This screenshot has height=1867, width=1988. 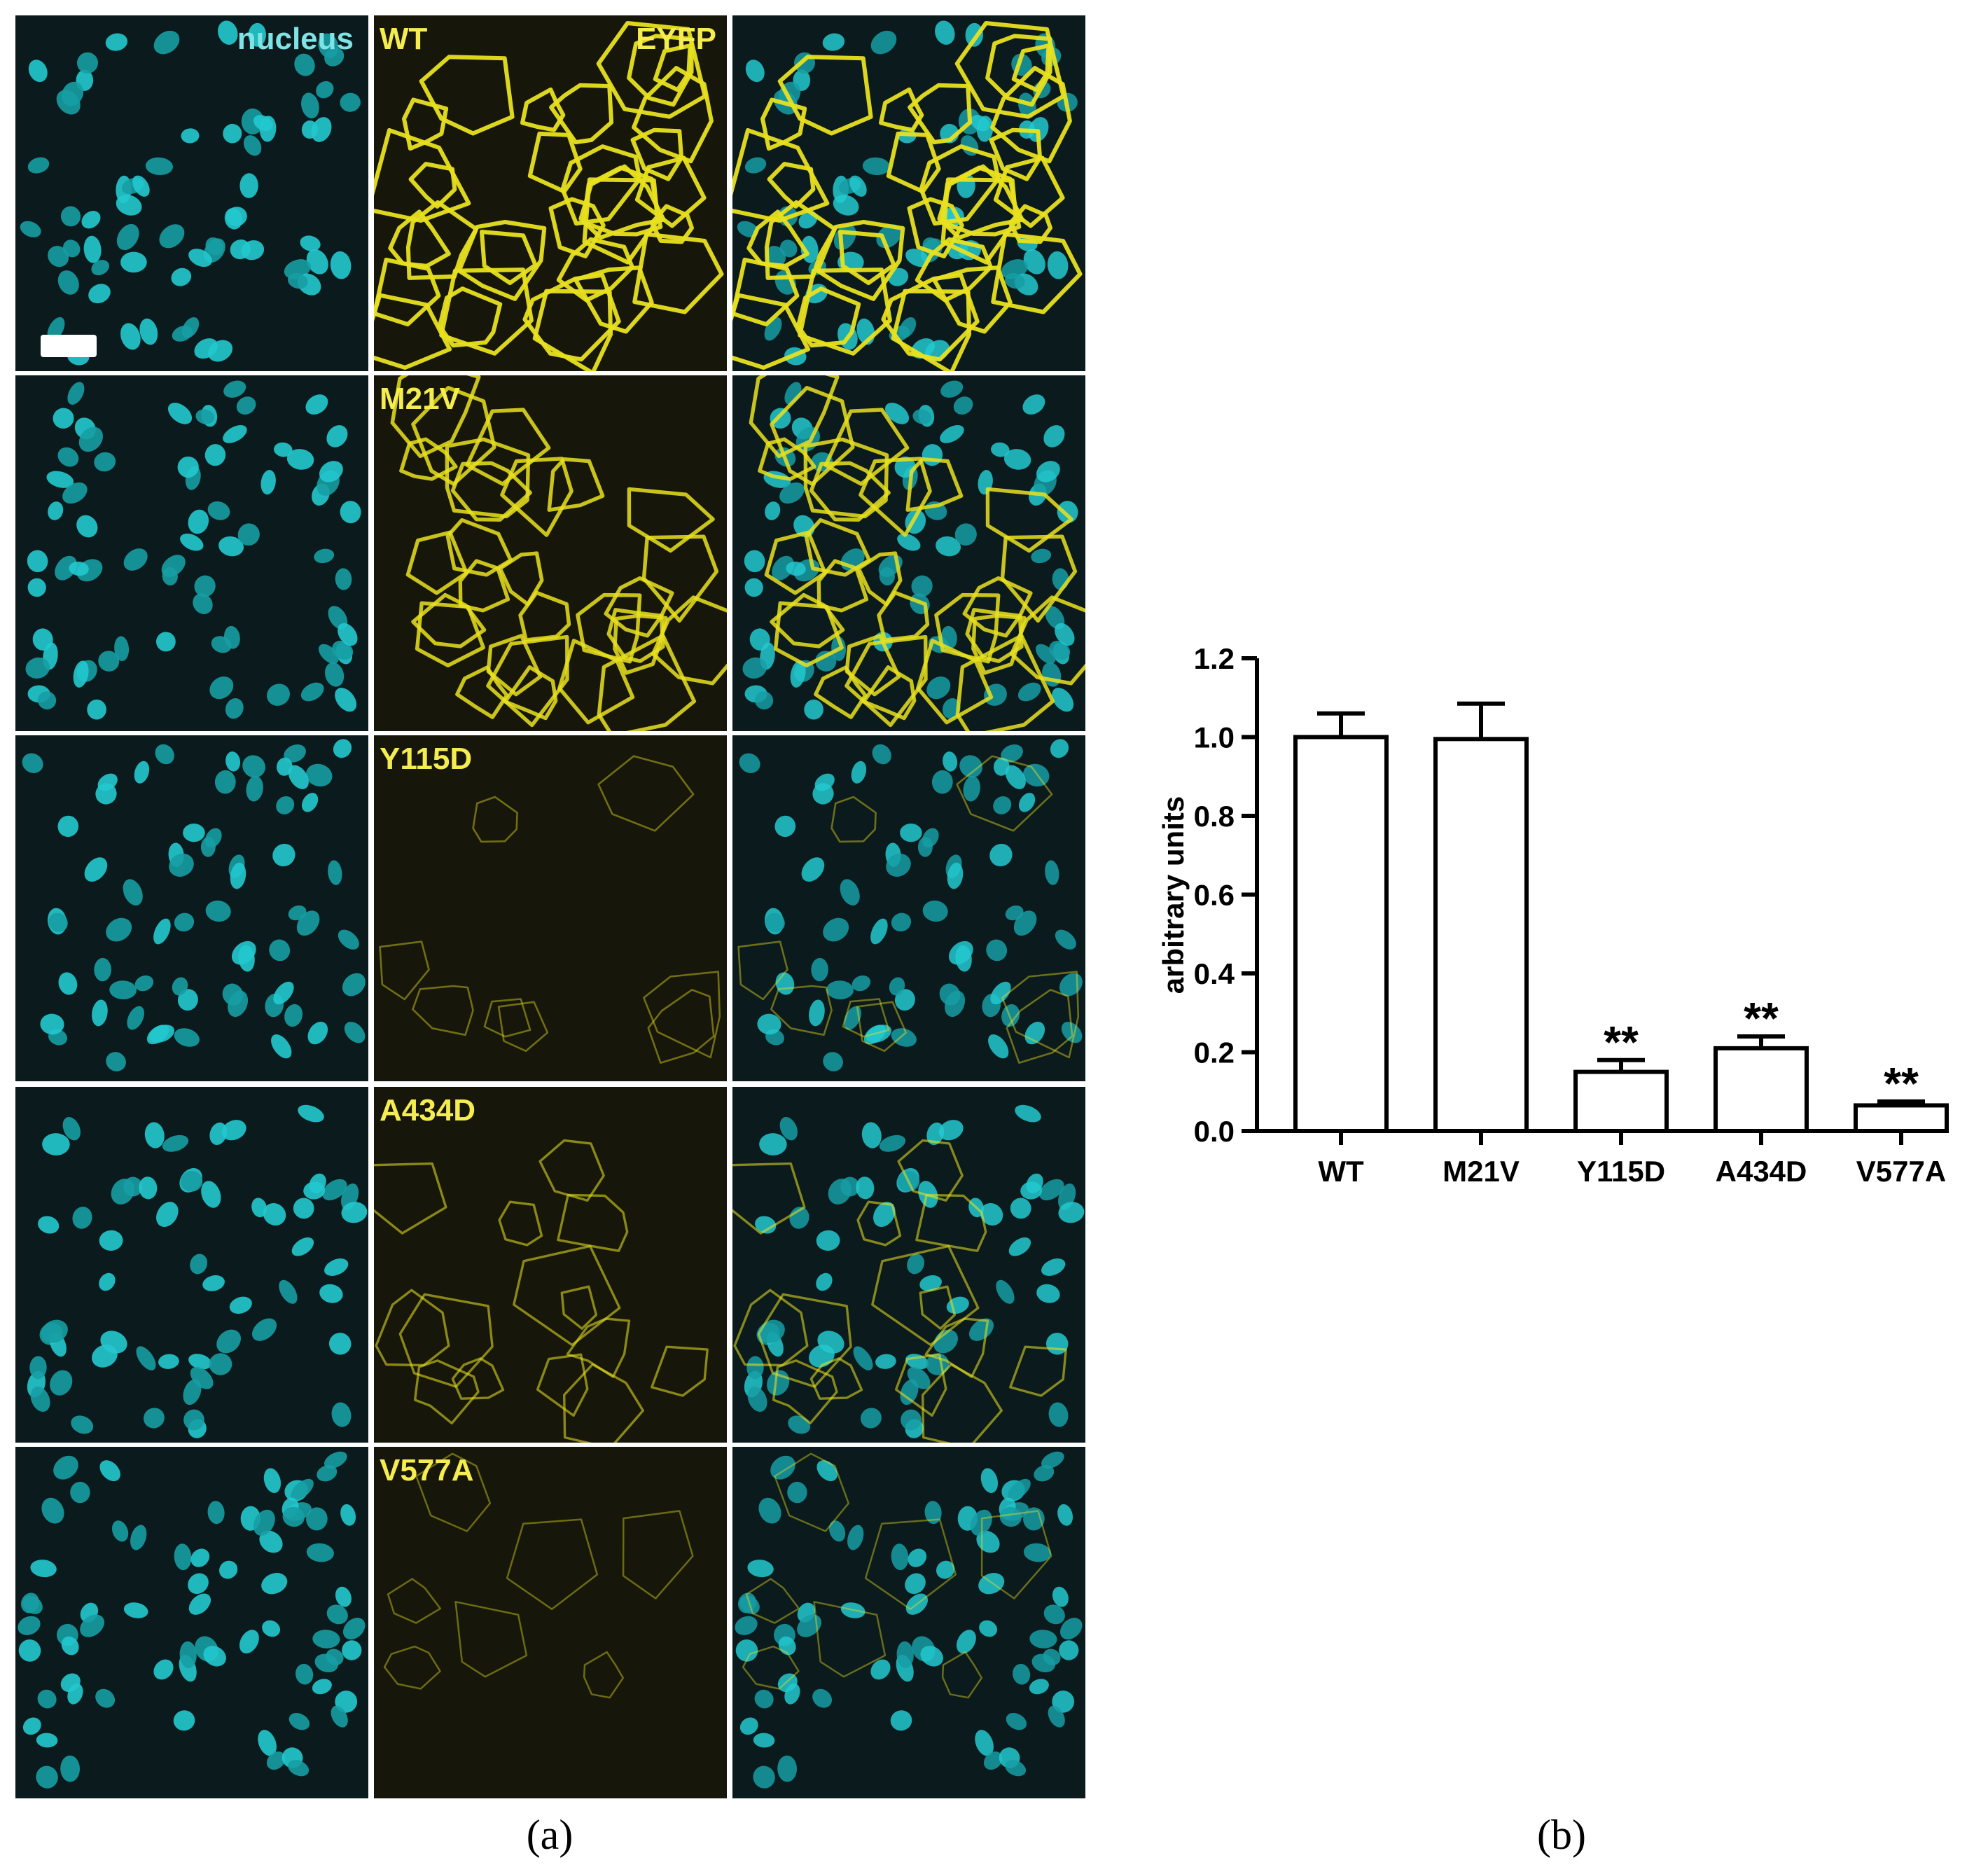 What do you see at coordinates (908, 553) in the screenshot?
I see `micro-tile-r2-c3` at bounding box center [908, 553].